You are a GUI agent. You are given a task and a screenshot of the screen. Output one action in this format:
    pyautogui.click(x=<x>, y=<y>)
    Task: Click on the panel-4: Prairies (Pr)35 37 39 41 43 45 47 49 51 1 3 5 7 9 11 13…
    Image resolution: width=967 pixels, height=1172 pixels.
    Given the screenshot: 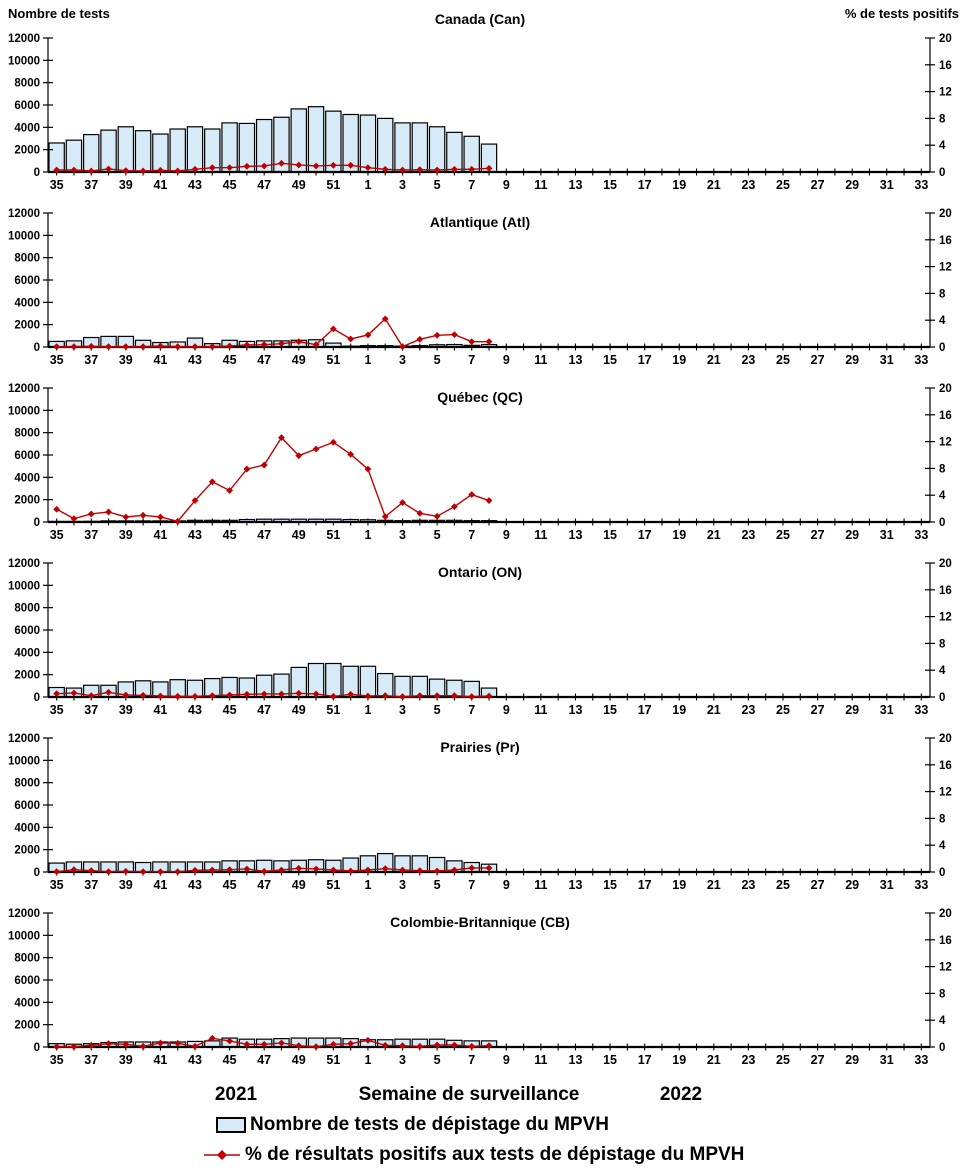 What is the action you would take?
    pyautogui.click(x=480, y=812)
    